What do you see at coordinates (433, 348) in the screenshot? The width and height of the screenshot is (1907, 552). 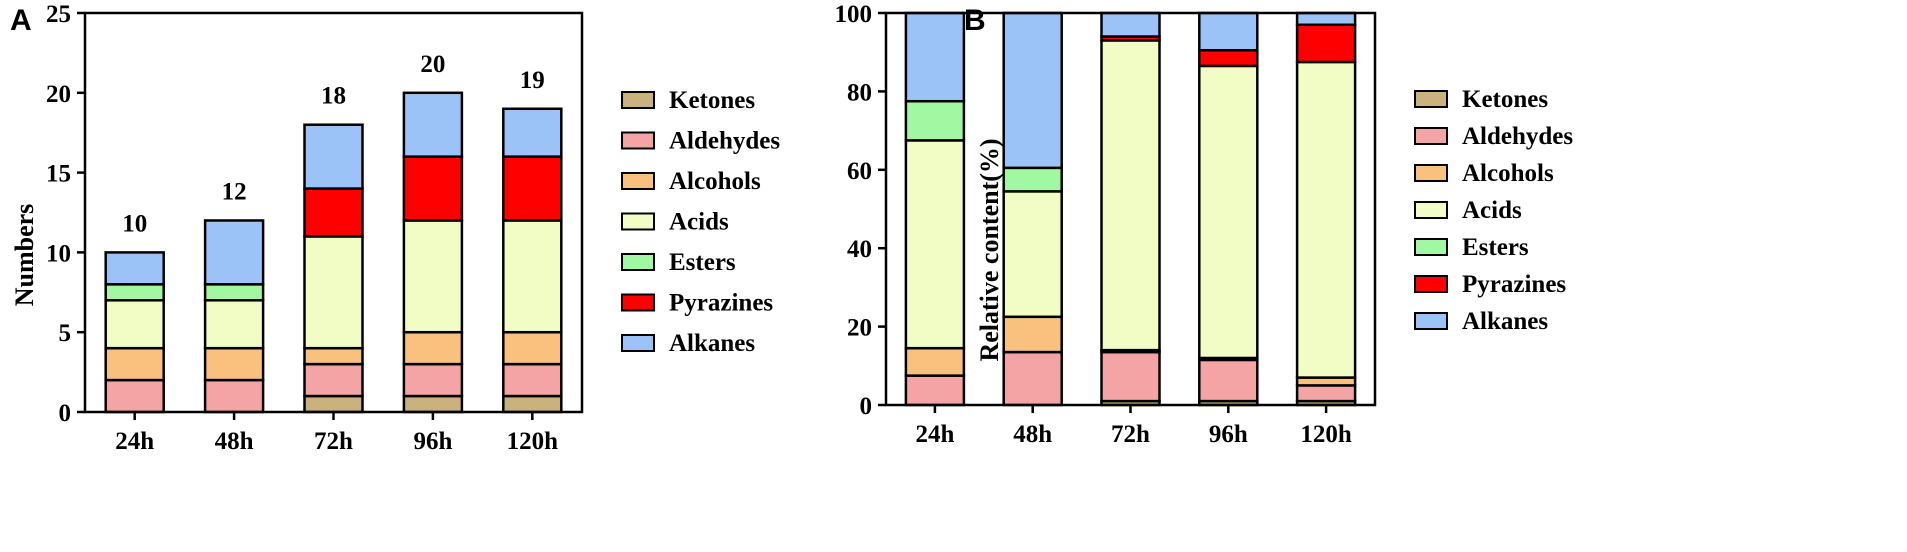 I see `bar-segment-alcohols-96h` at bounding box center [433, 348].